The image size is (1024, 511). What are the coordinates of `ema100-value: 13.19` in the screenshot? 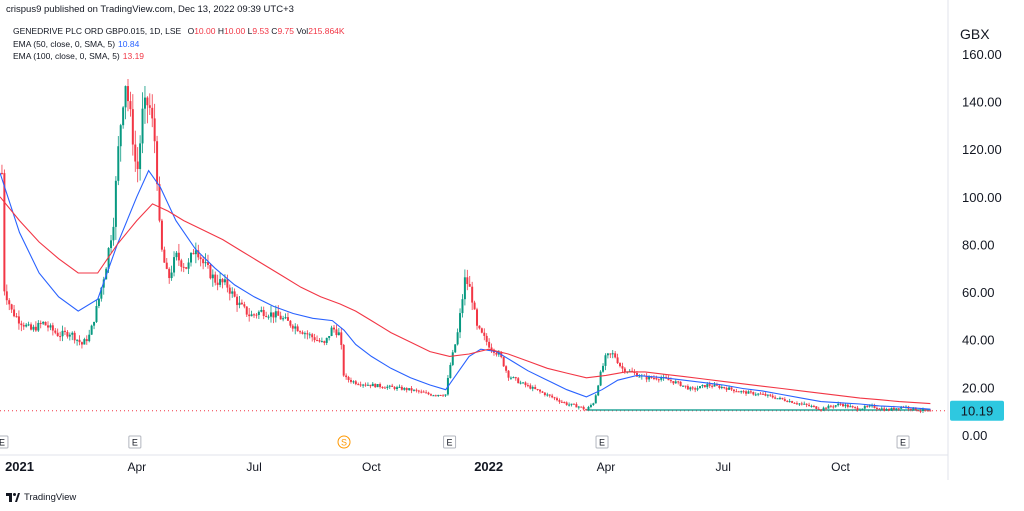 It's located at (133, 56).